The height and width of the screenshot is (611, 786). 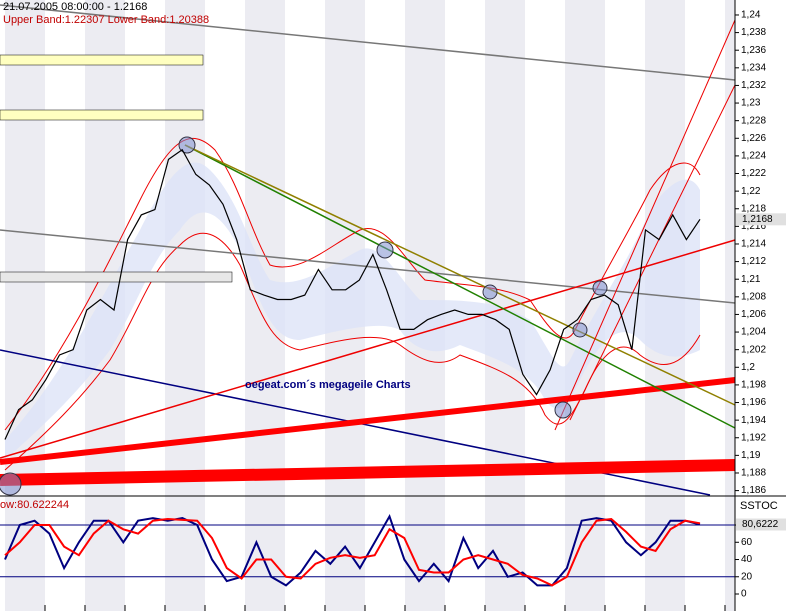 I want to click on channel-line, so click(x=652, y=252).